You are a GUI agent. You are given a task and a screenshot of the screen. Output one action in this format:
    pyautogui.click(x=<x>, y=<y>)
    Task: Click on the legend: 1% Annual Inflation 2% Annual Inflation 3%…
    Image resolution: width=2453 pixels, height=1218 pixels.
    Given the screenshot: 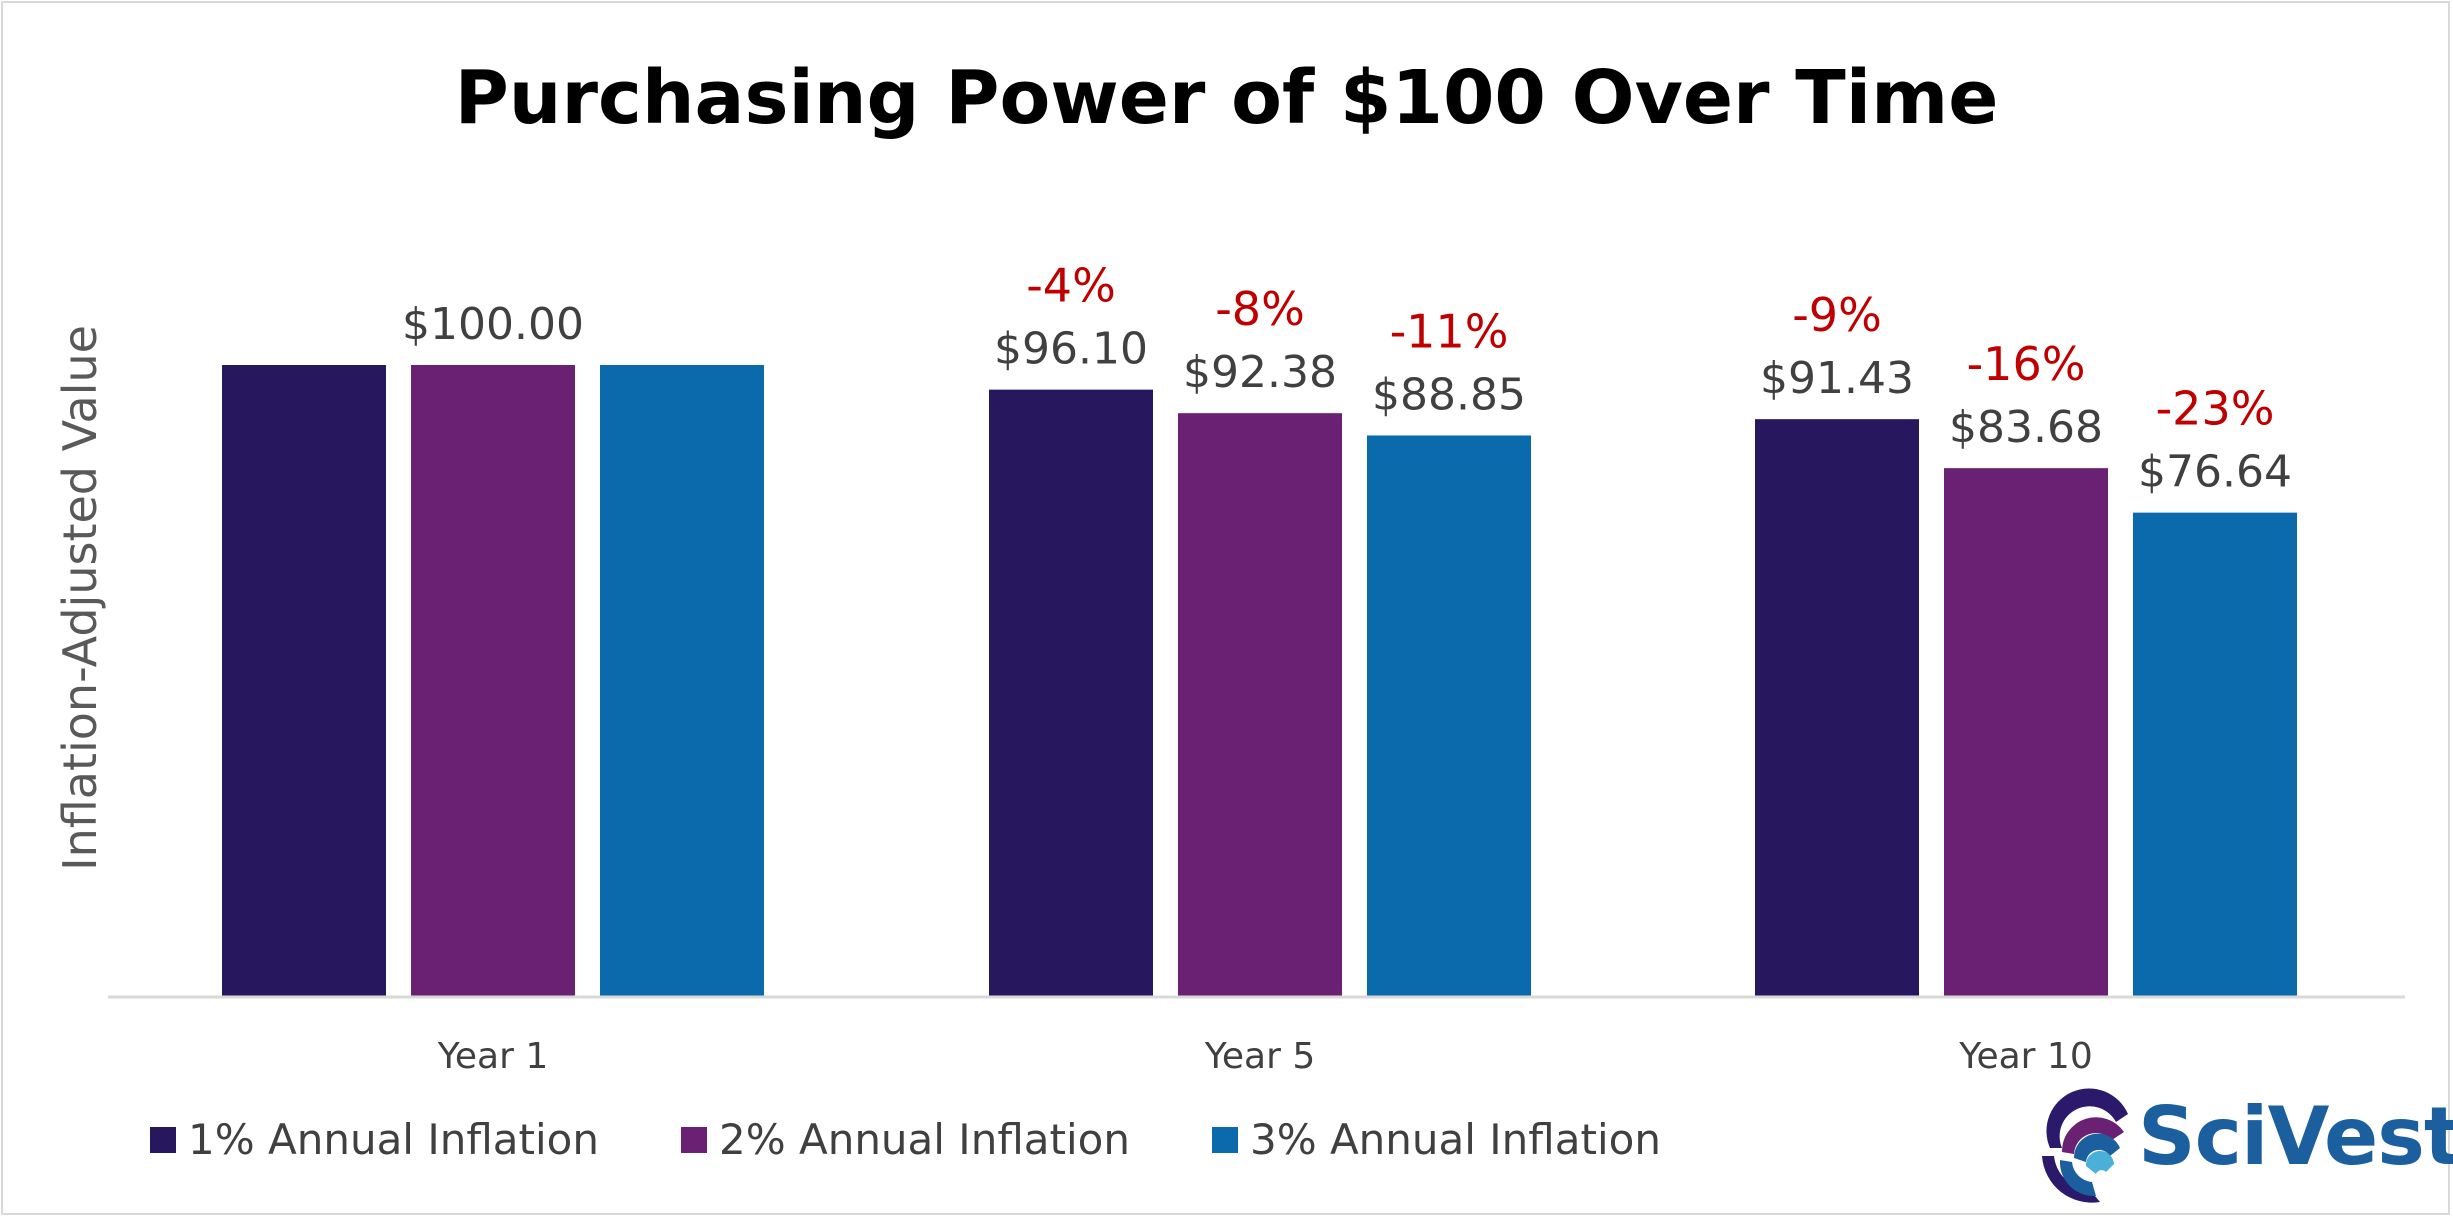 What is the action you would take?
    pyautogui.click(x=946, y=1139)
    